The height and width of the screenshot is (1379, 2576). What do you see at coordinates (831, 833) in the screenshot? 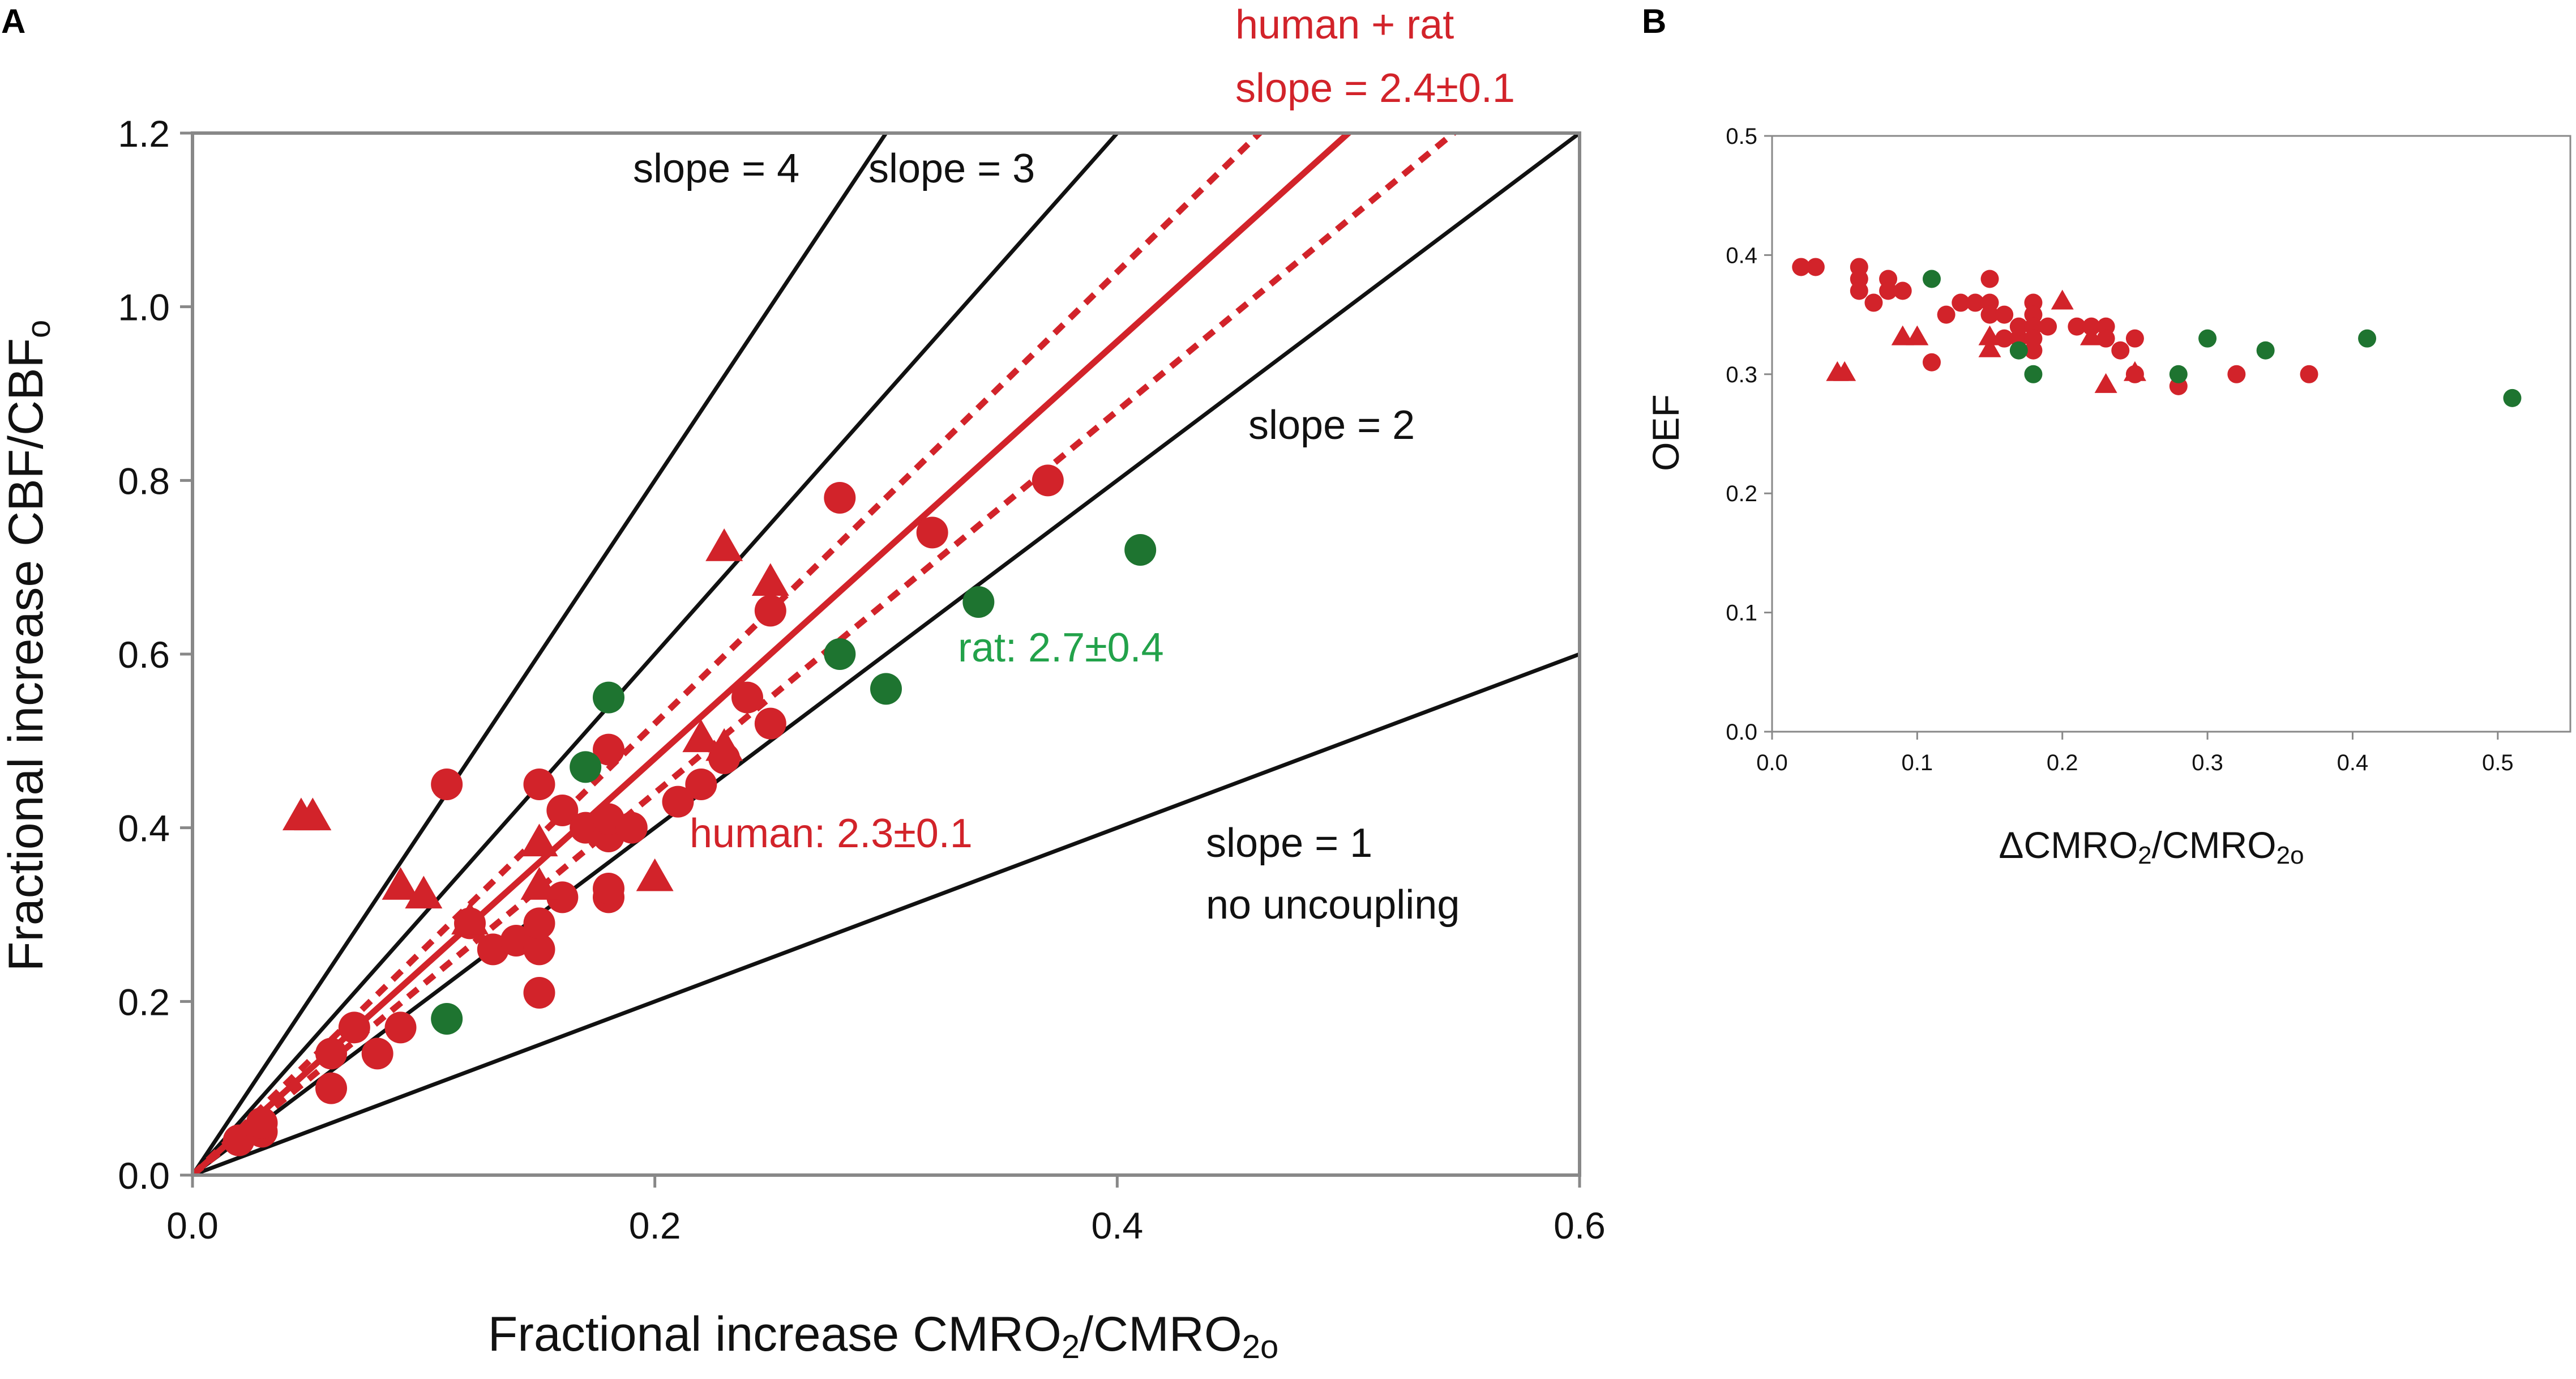
I see `series-label-human: human: 2.3±0.1` at bounding box center [831, 833].